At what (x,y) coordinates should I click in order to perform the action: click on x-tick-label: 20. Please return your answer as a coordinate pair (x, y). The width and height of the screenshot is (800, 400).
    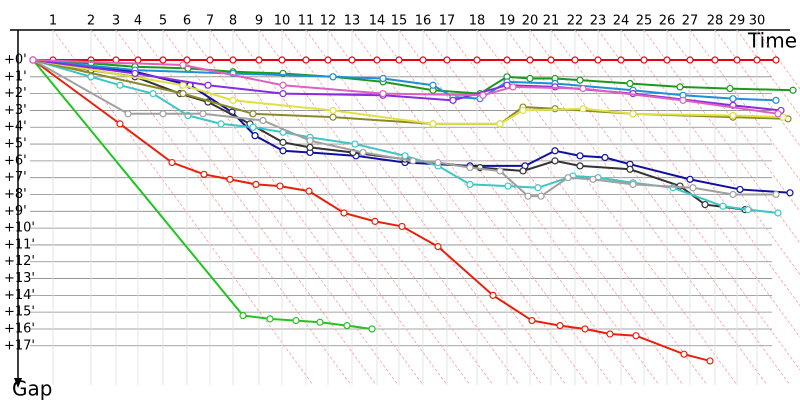
    Looking at the image, I should click on (530, 21).